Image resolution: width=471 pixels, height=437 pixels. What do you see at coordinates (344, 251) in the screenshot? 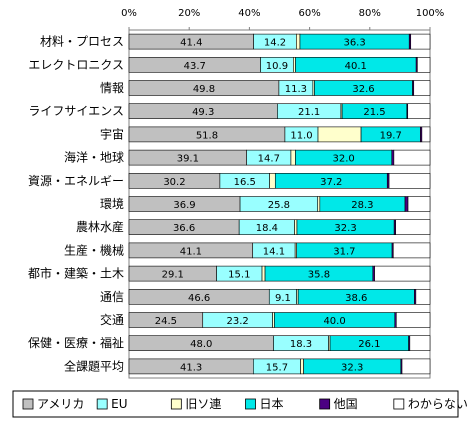
I see `data-label: 31.7` at bounding box center [344, 251].